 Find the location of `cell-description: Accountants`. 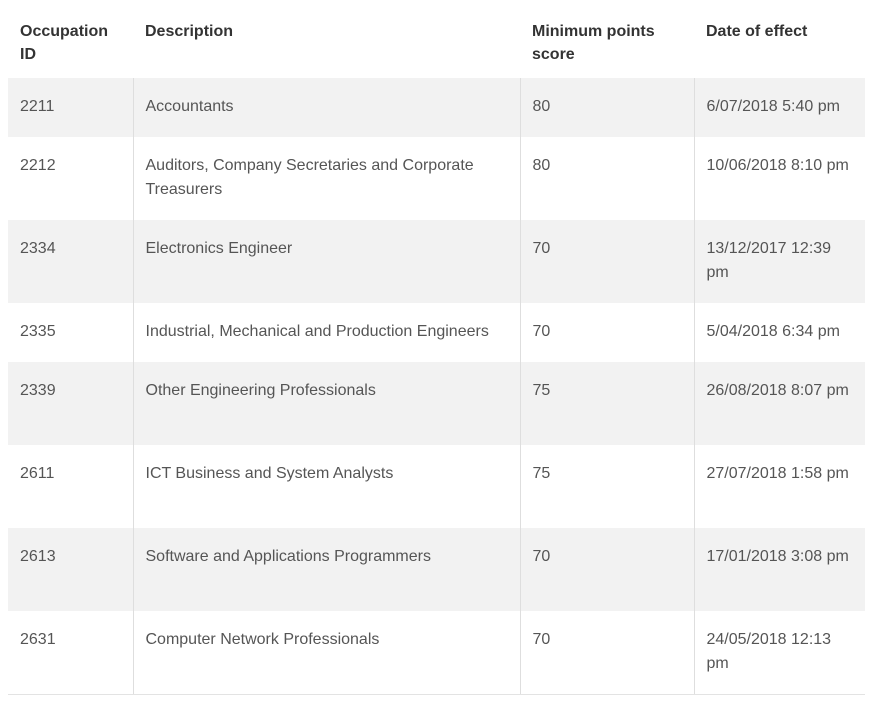

cell-description: Accountants is located at coordinates (326, 107).